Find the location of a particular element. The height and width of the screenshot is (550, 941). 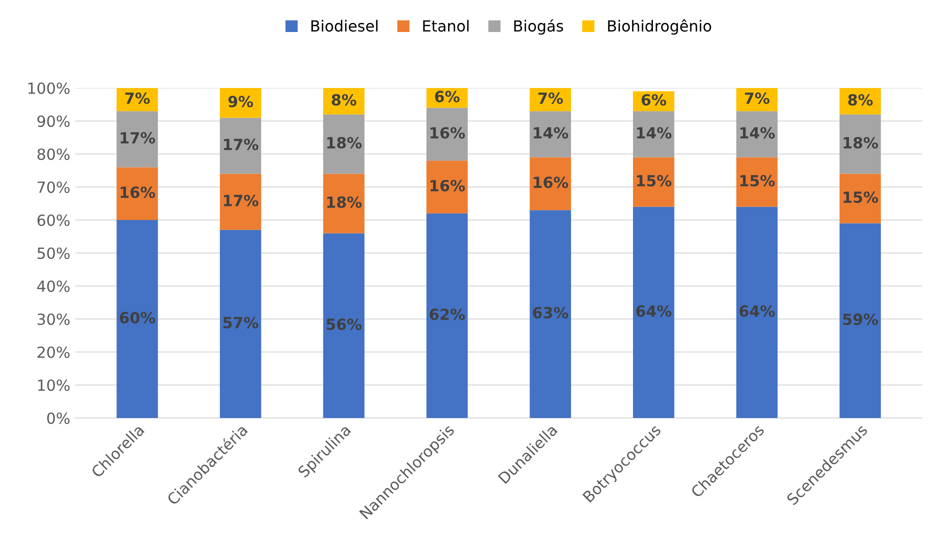

y-tick-label: 100% is located at coordinates (49, 88).